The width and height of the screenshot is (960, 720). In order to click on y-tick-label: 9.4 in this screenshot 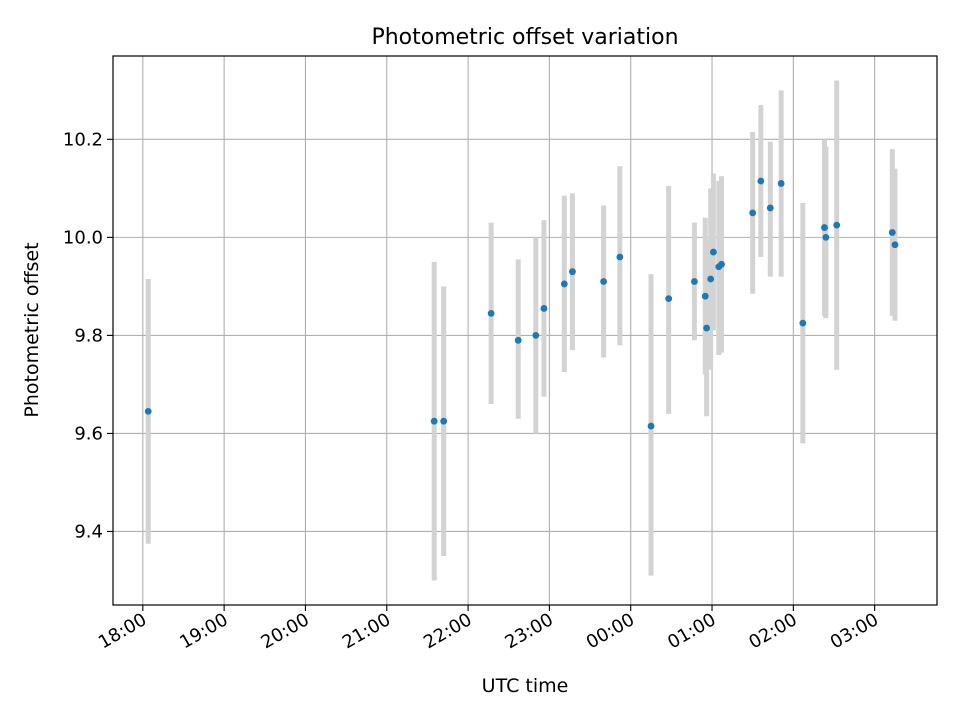, I will do `click(88, 531)`.